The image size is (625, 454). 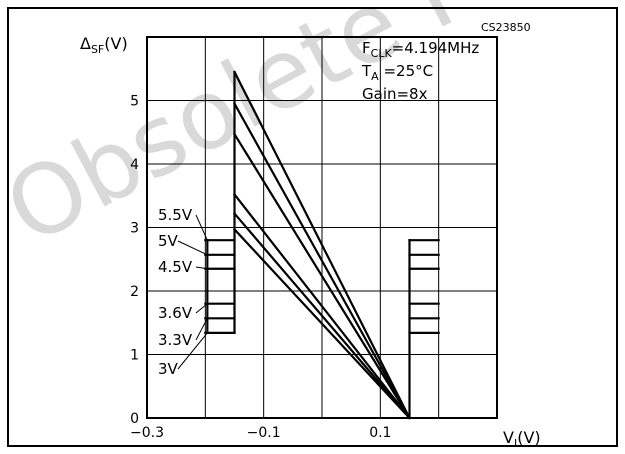 What do you see at coordinates (380, 433) in the screenshot?
I see `x-tick-label: 0.1` at bounding box center [380, 433].